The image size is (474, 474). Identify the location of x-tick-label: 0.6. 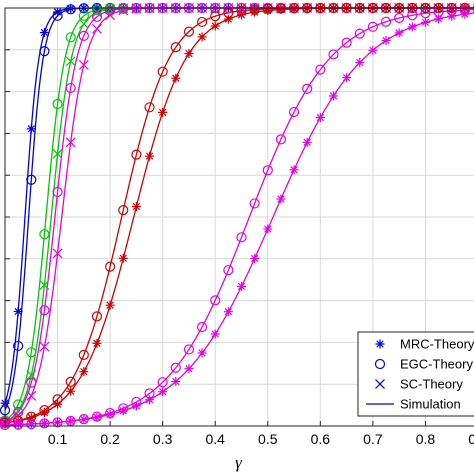
(321, 439).